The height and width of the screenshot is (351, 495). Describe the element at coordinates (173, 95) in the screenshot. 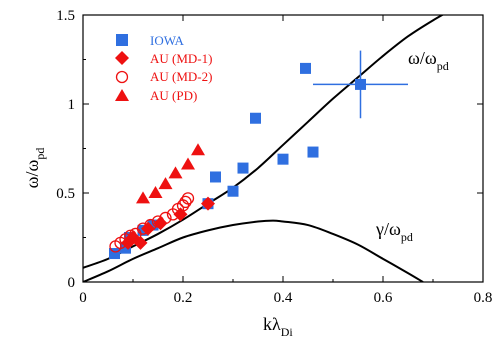

I see `legend-label-pd: AU (PD)` at that location.